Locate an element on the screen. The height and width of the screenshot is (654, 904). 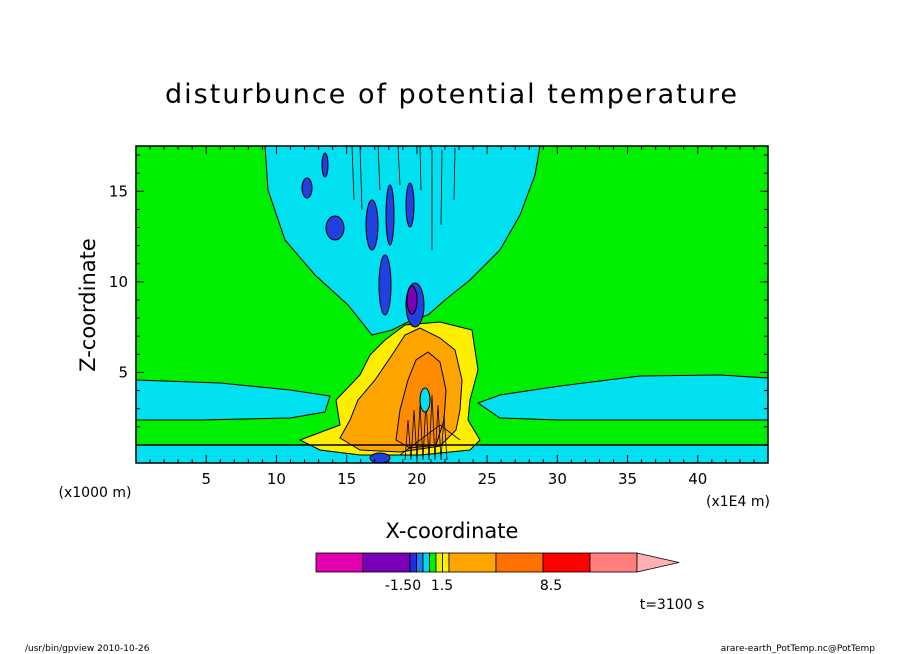
colorbar-label: -1.50 is located at coordinates (403, 586).